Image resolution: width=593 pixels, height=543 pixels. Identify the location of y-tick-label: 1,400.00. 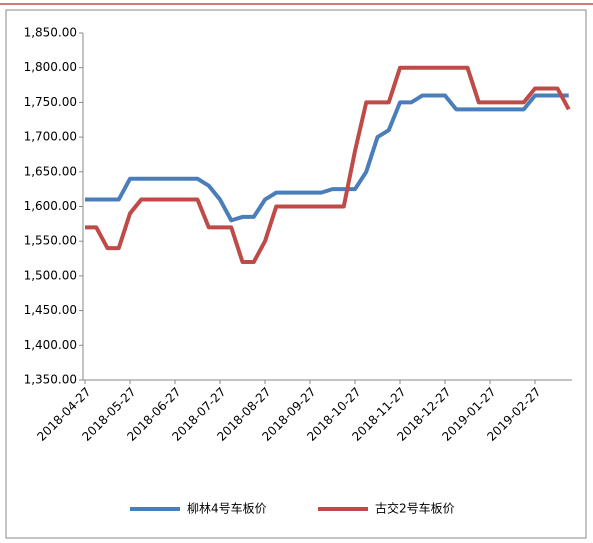
(50, 345).